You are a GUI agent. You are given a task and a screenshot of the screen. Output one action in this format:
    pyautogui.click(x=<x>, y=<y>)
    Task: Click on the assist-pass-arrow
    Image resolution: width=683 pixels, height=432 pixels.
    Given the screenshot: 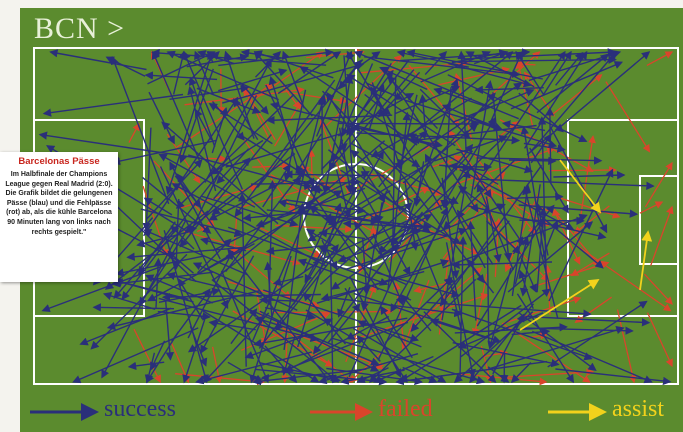 What is the action you would take?
    pyautogui.click(x=559, y=305)
    